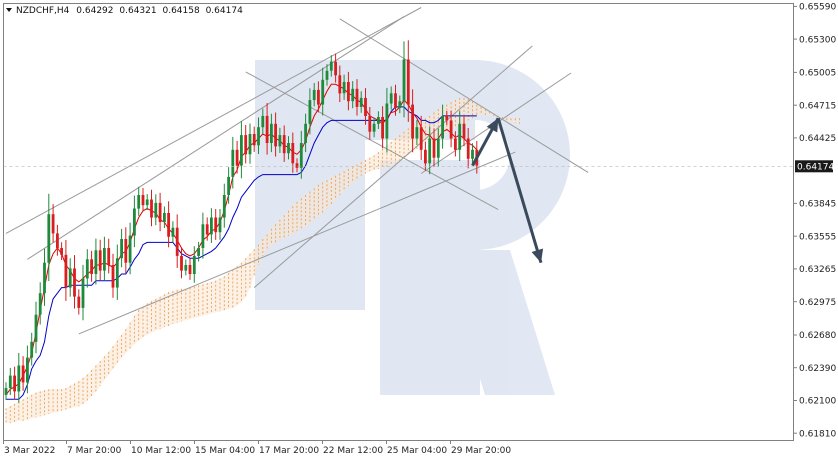 This screenshot has height=461, width=838. I want to click on forecast-arrow-shaft, so click(519, 190).